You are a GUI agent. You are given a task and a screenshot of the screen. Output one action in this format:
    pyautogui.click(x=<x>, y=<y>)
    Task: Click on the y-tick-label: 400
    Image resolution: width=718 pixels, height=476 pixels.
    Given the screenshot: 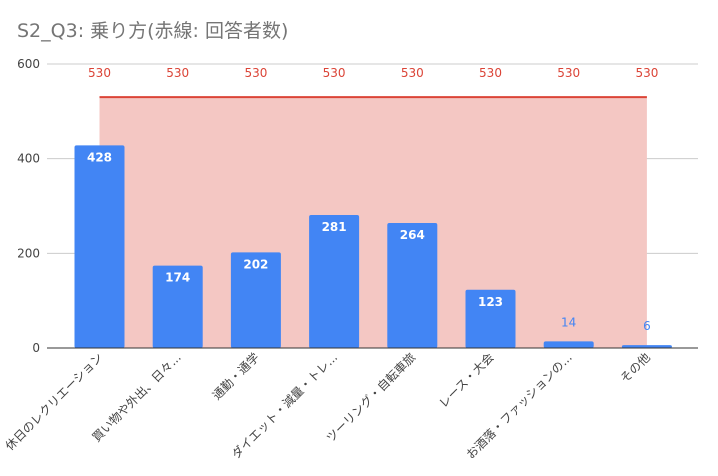 What is the action you would take?
    pyautogui.click(x=28, y=159)
    